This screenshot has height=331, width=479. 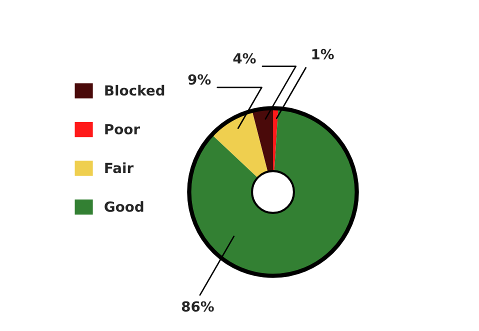 What do you see at coordinates (199, 79) in the screenshot?
I see `data-label: 9%` at bounding box center [199, 79].